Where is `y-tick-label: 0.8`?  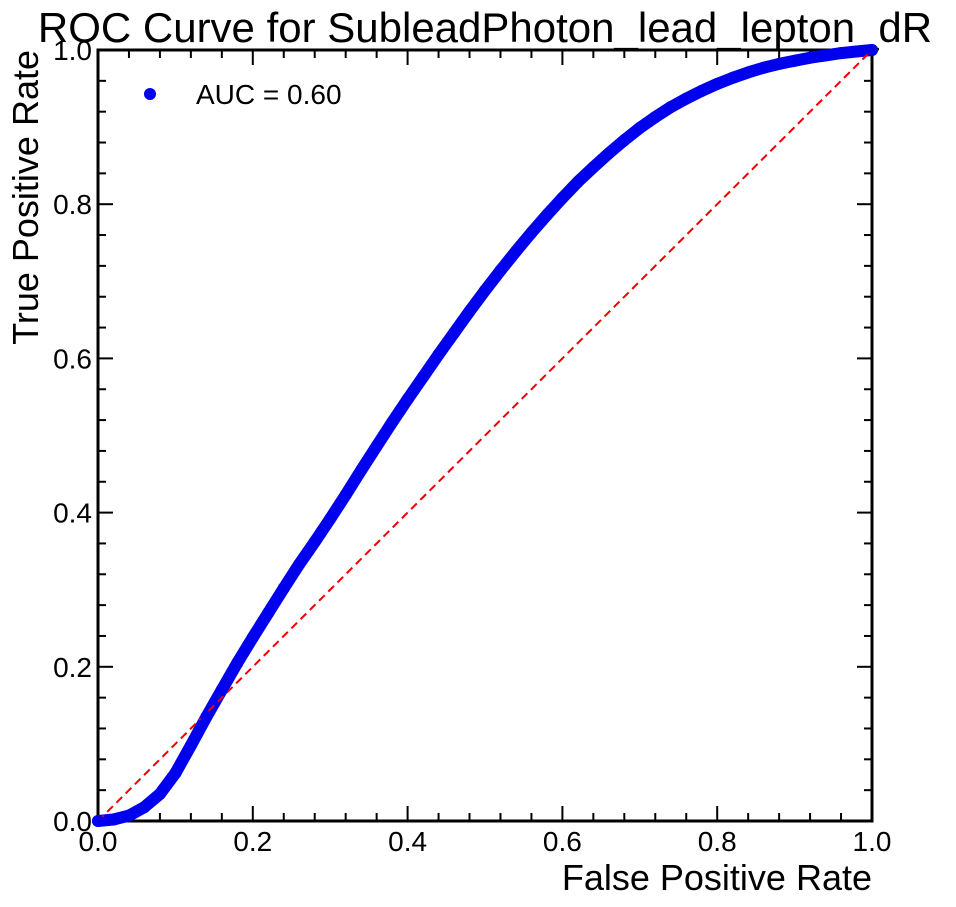 y-tick-label: 0.8 is located at coordinates (72, 204).